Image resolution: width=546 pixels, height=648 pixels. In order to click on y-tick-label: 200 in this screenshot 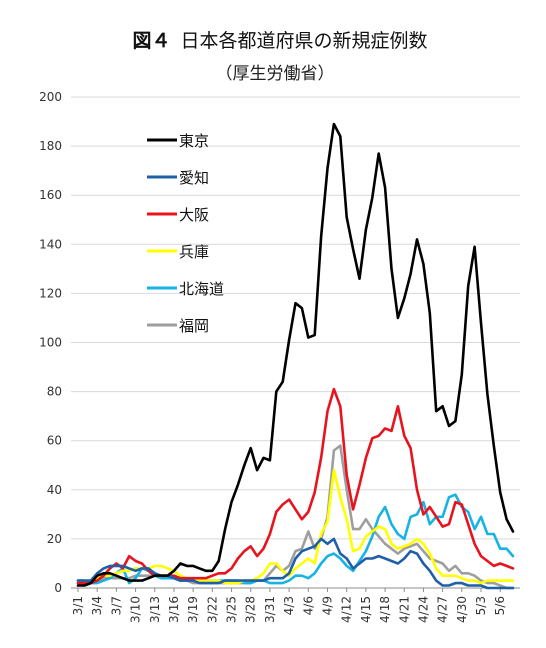, I will do `click(50, 97)`.